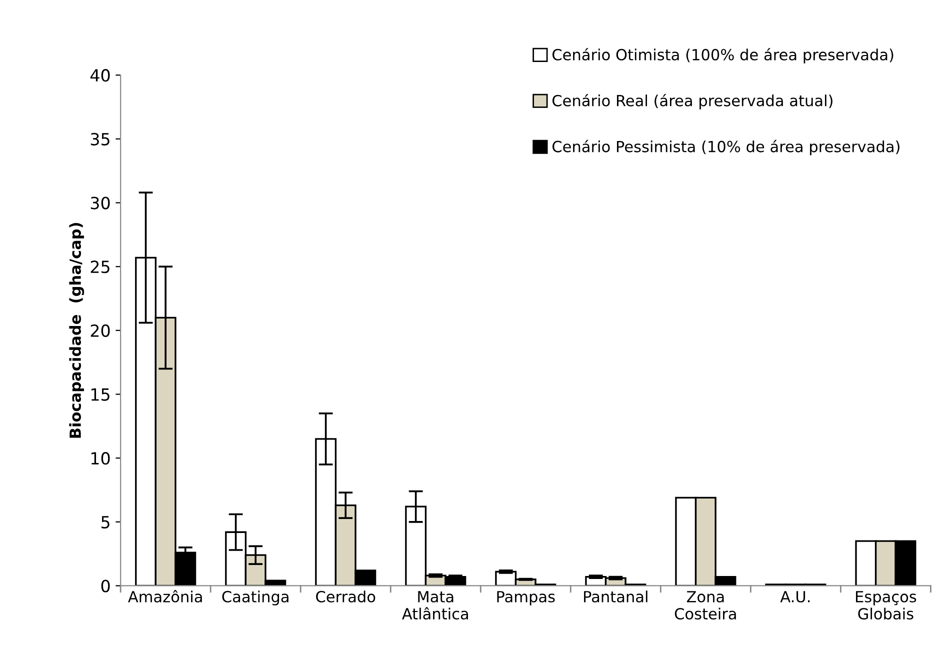 The image size is (942, 653). I want to click on y-tick-label: 35, so click(100, 139).